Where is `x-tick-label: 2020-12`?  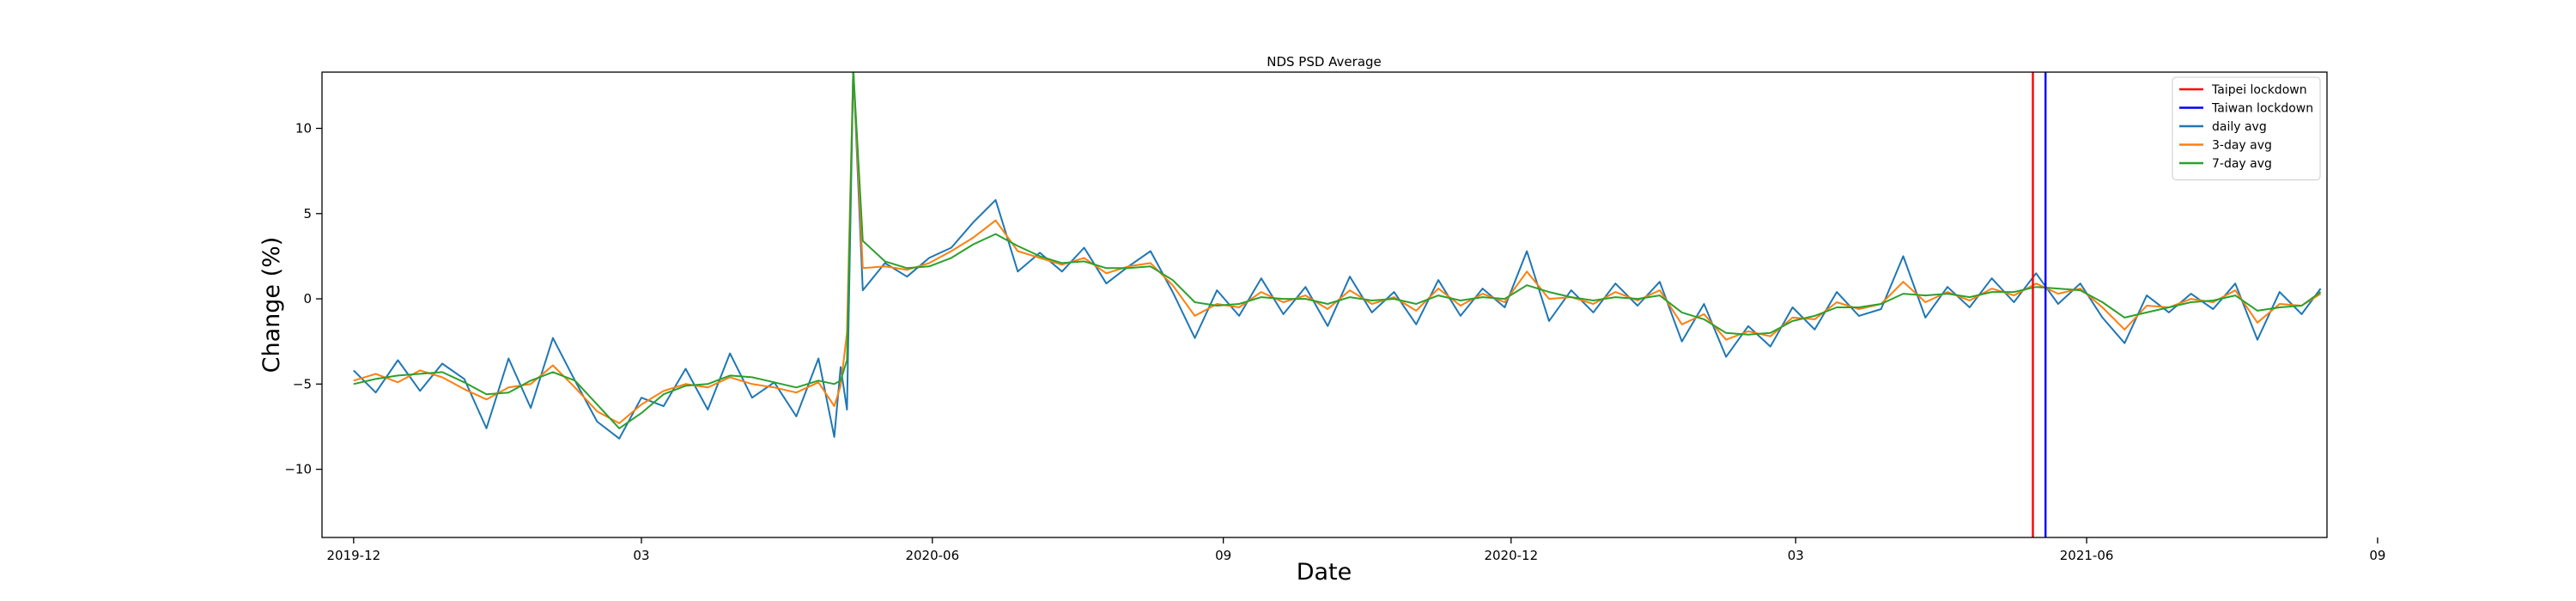
x-tick-label: 2020-12 is located at coordinates (1511, 555).